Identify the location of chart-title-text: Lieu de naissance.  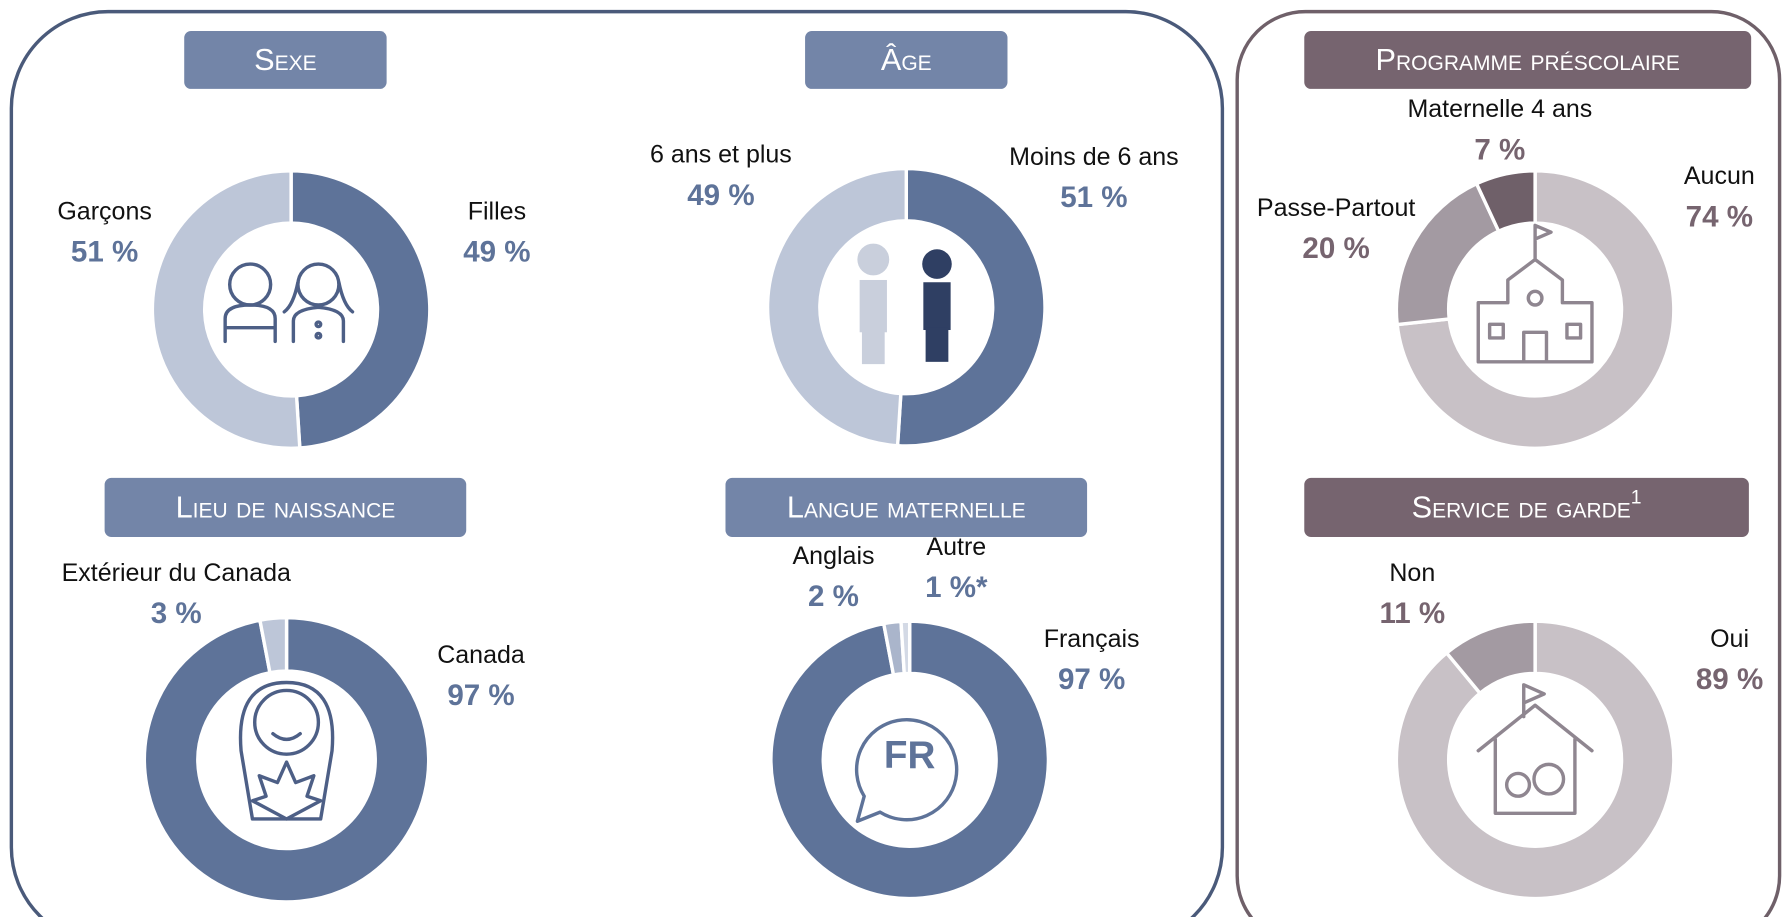
(286, 507).